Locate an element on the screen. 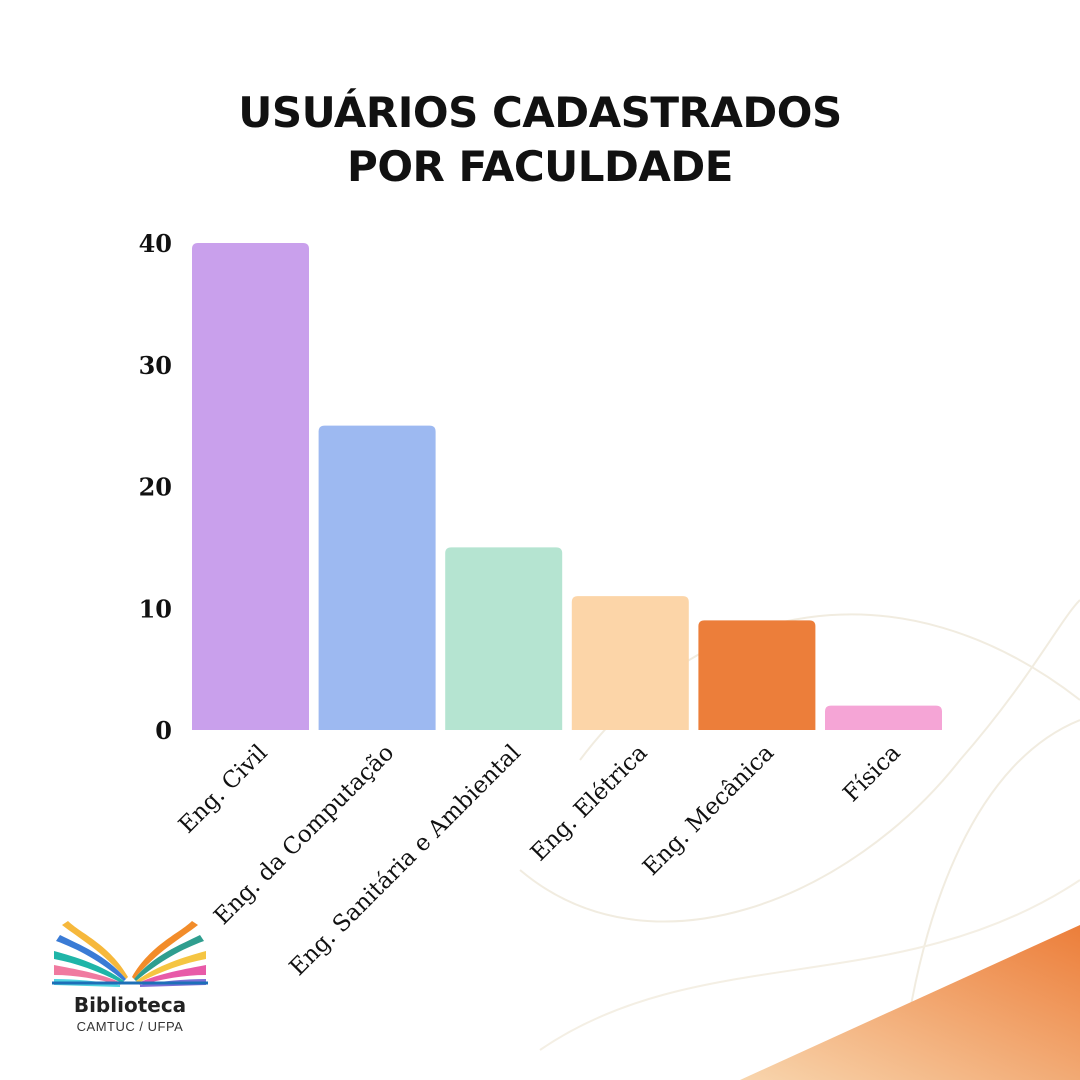 This screenshot has height=1080, width=1080. y-tick-label: 0 is located at coordinates (163, 730).